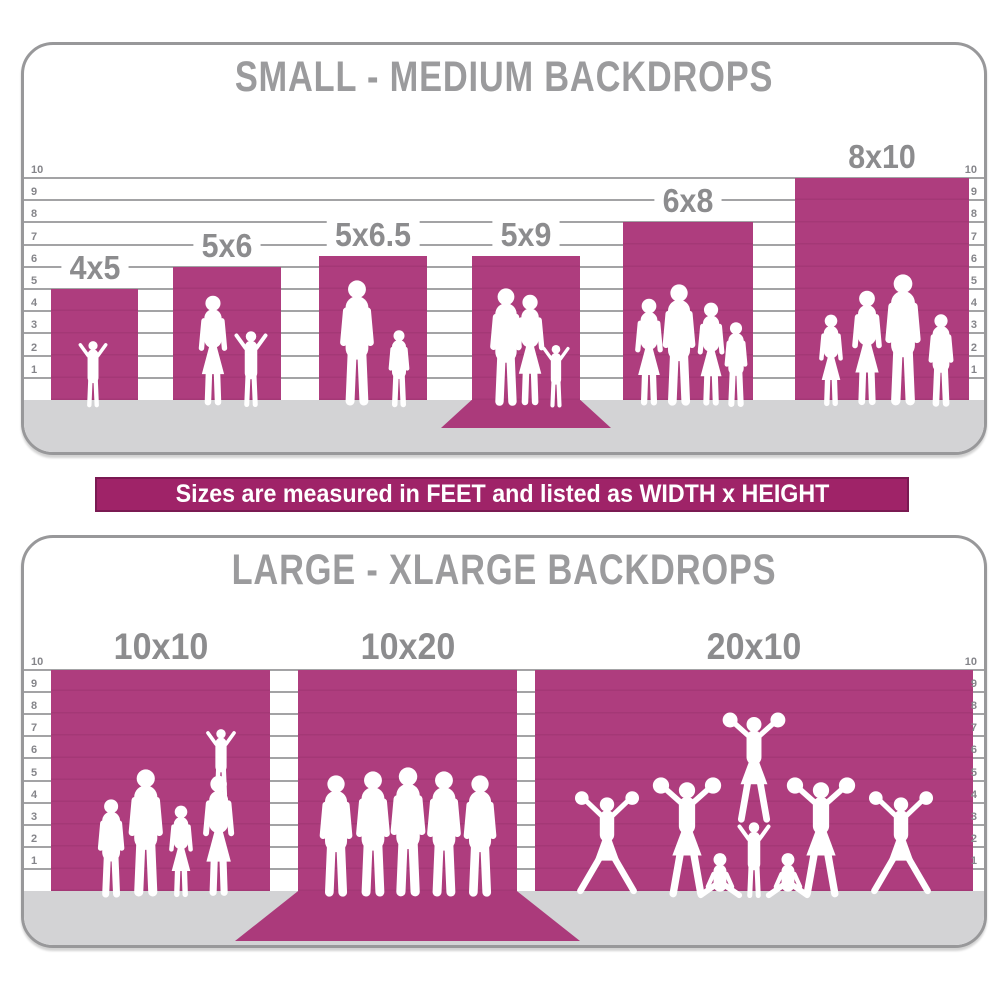 Image resolution: width=1000 pixels, height=1000 pixels. I want to click on backdrop-5x9: 5x9, so click(526, 322).